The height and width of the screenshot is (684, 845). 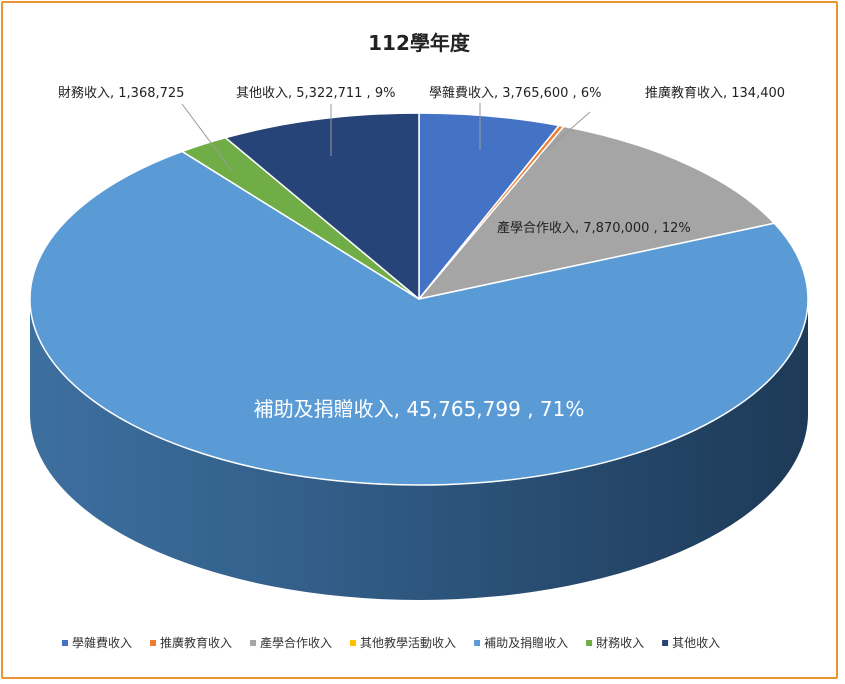 What do you see at coordinates (121, 93) in the screenshot?
I see `data-label-5: 財務收入, 1,368,725` at bounding box center [121, 93].